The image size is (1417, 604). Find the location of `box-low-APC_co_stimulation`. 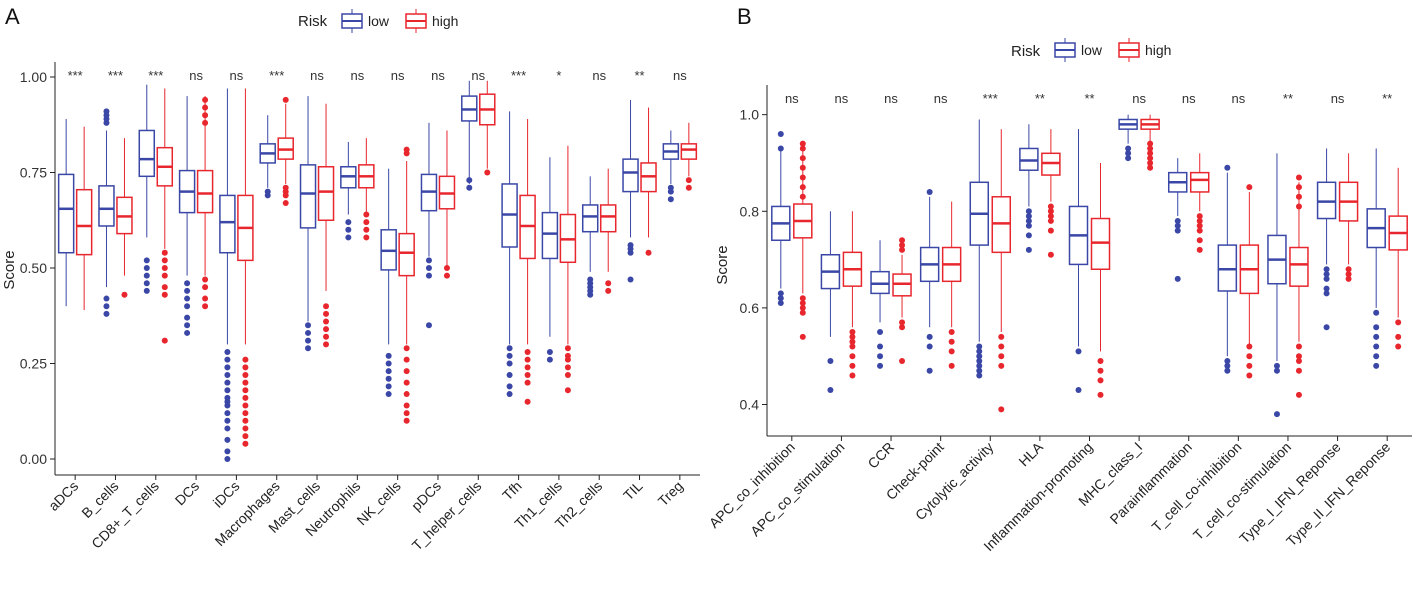

box-low-APC_co_stimulation is located at coordinates (830, 302).